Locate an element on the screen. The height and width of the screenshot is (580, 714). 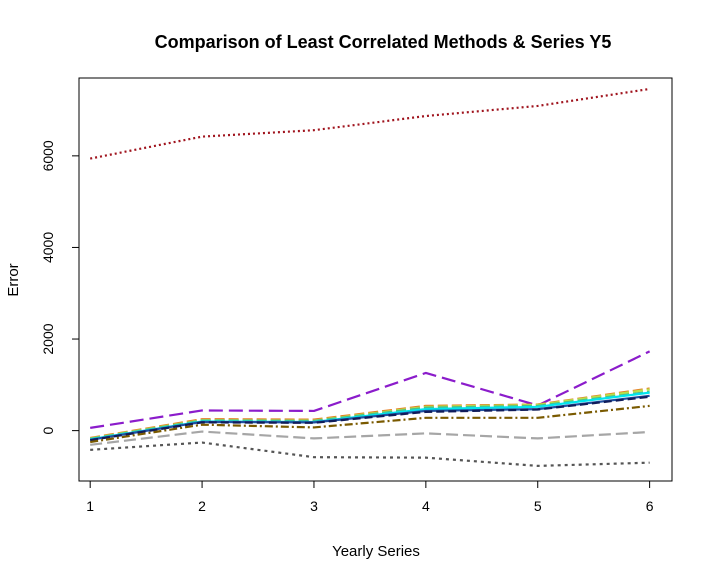
x-tick-label: 2 is located at coordinates (202, 506).